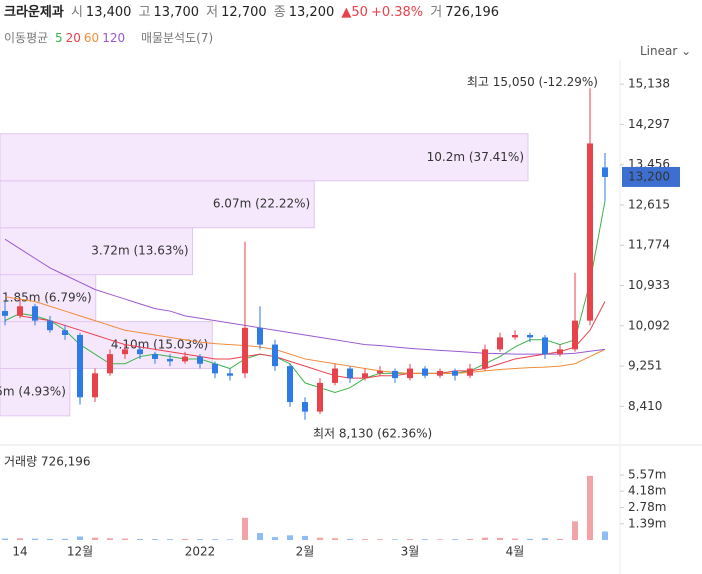 This screenshot has height=574, width=702. I want to click on last-price-label: 13,200, so click(649, 176).